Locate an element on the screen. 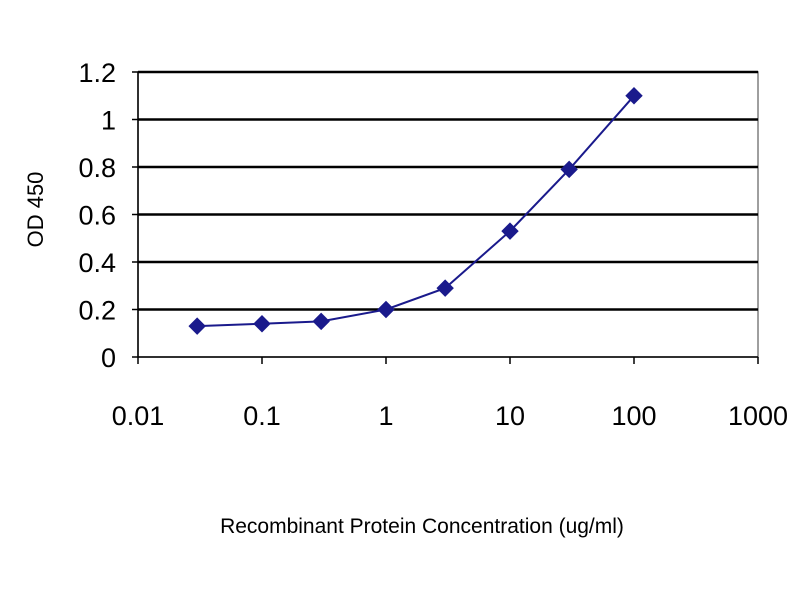 This screenshot has height=600, width=800. y-tick-label: 1.2 is located at coordinates (97, 73).